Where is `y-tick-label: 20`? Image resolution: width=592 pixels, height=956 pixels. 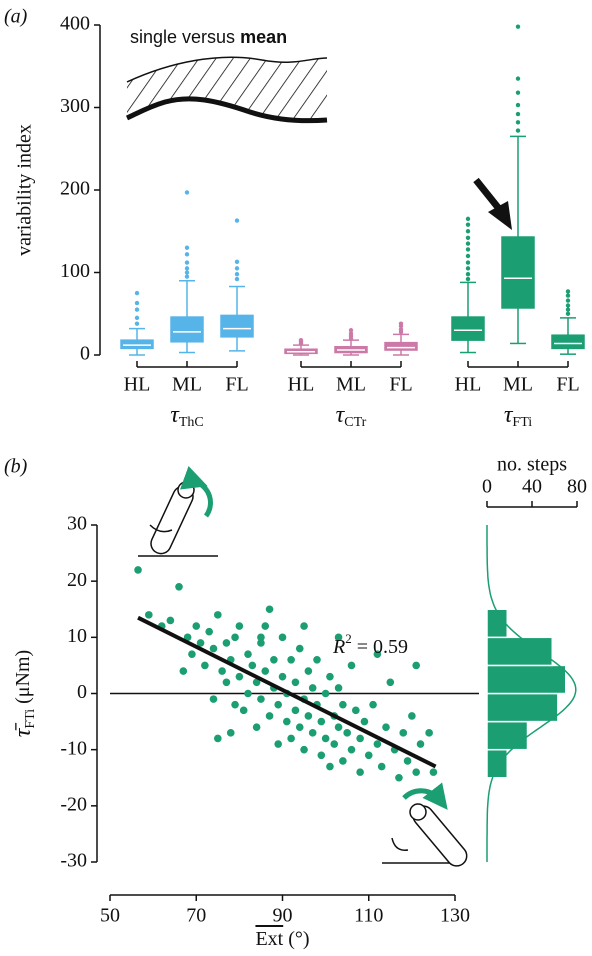 y-tick-label: 20 is located at coordinates (77, 580).